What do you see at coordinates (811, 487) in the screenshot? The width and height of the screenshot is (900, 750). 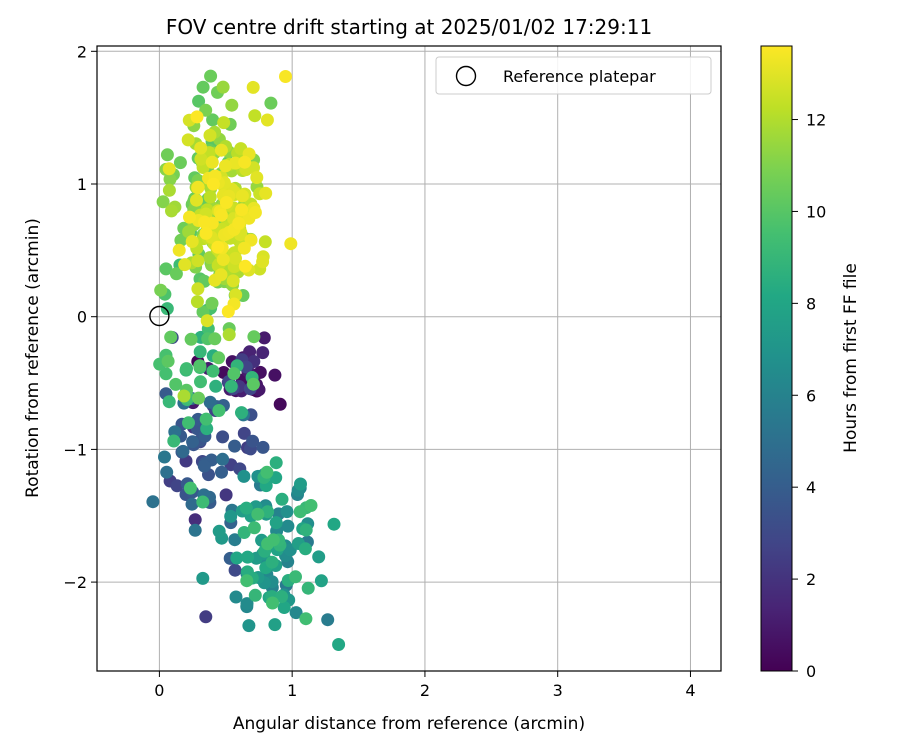 I see `colorbar-tick-label: 4` at bounding box center [811, 487].